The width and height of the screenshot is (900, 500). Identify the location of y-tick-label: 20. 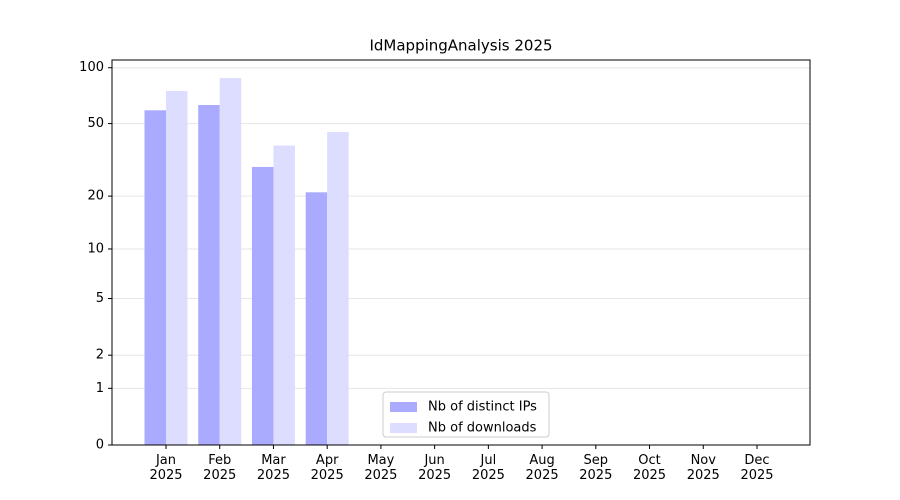
(95, 196).